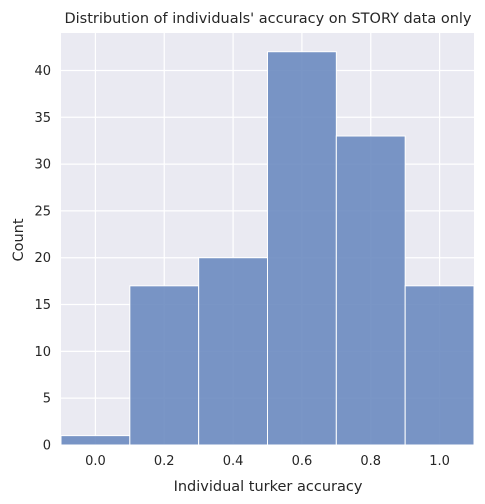 The height and width of the screenshot is (504, 485). What do you see at coordinates (42, 352) in the screenshot?
I see `y-tick-label: 10` at bounding box center [42, 352].